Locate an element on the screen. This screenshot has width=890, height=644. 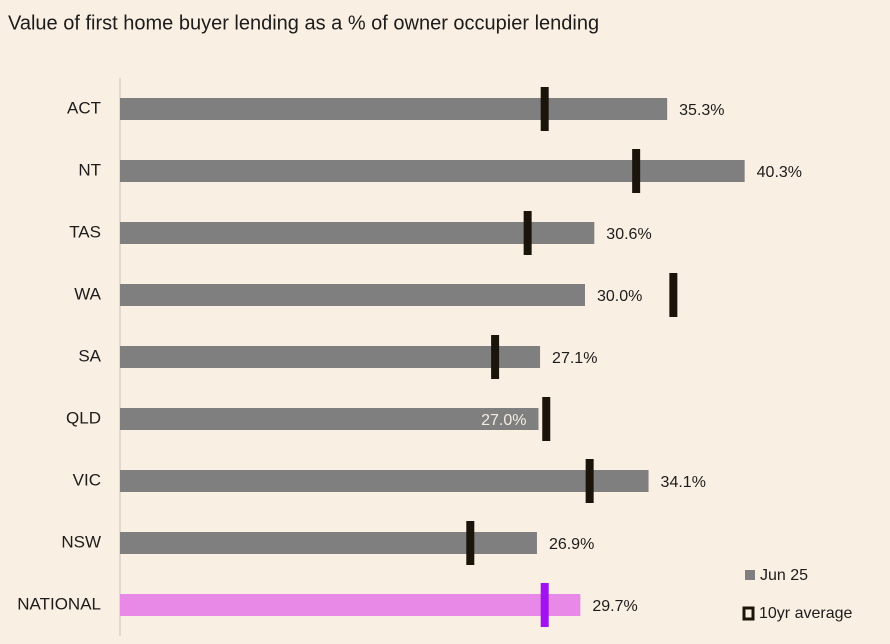
value-label: 40.3% is located at coordinates (779, 172).